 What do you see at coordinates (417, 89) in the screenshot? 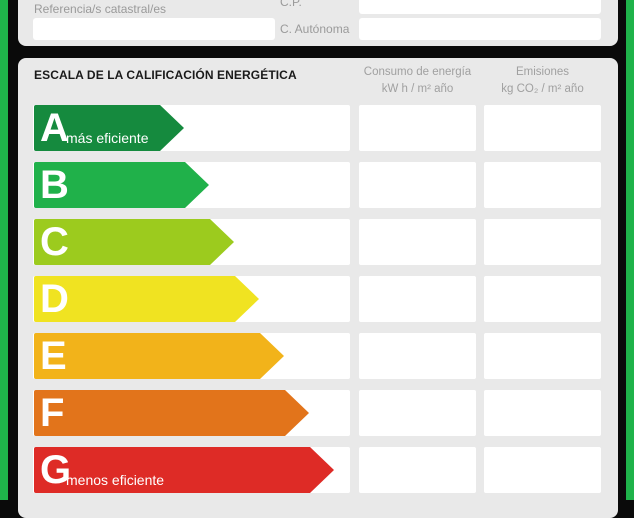
I see `consumo-header-line2: kW h / m² año` at bounding box center [417, 89].